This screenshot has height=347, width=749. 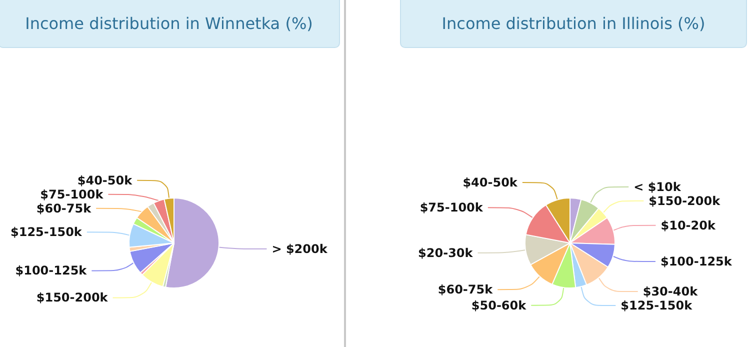 I want to click on chart-title: Income distribution in Winnetka (%), so click(x=170, y=24).